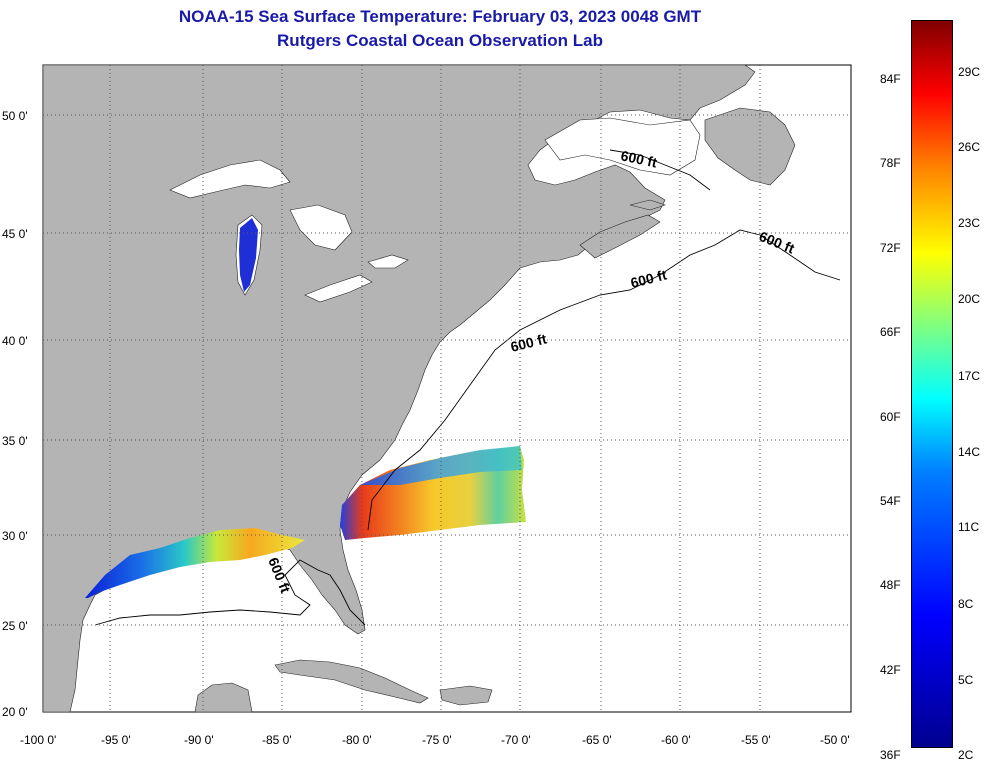 This screenshot has width=984, height=770. Describe the element at coordinates (676, 740) in the screenshot. I see `lon-label: -60 0'` at that location.